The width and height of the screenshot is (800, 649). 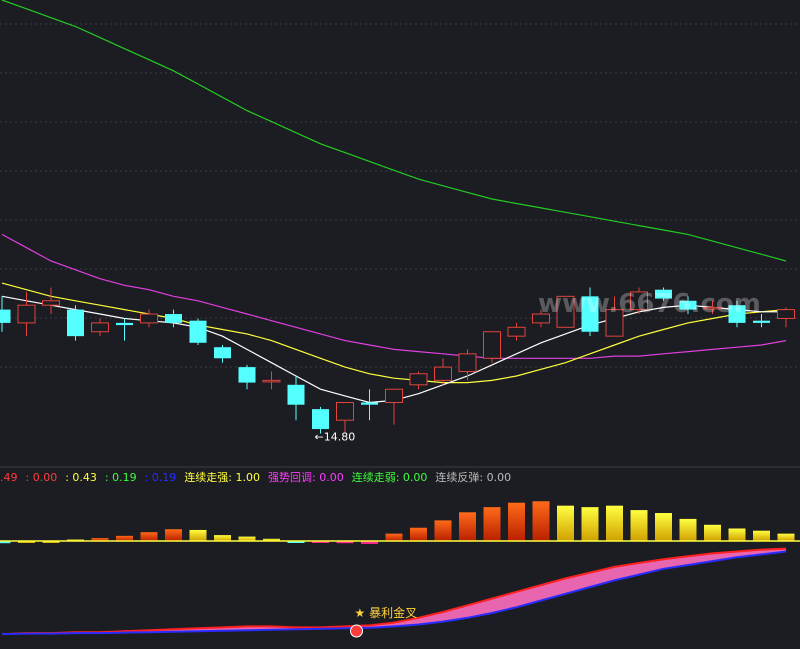 What do you see at coordinates (473, 477) in the screenshot?
I see `legend-entry: 连续反弹: 0.00` at bounding box center [473, 477].